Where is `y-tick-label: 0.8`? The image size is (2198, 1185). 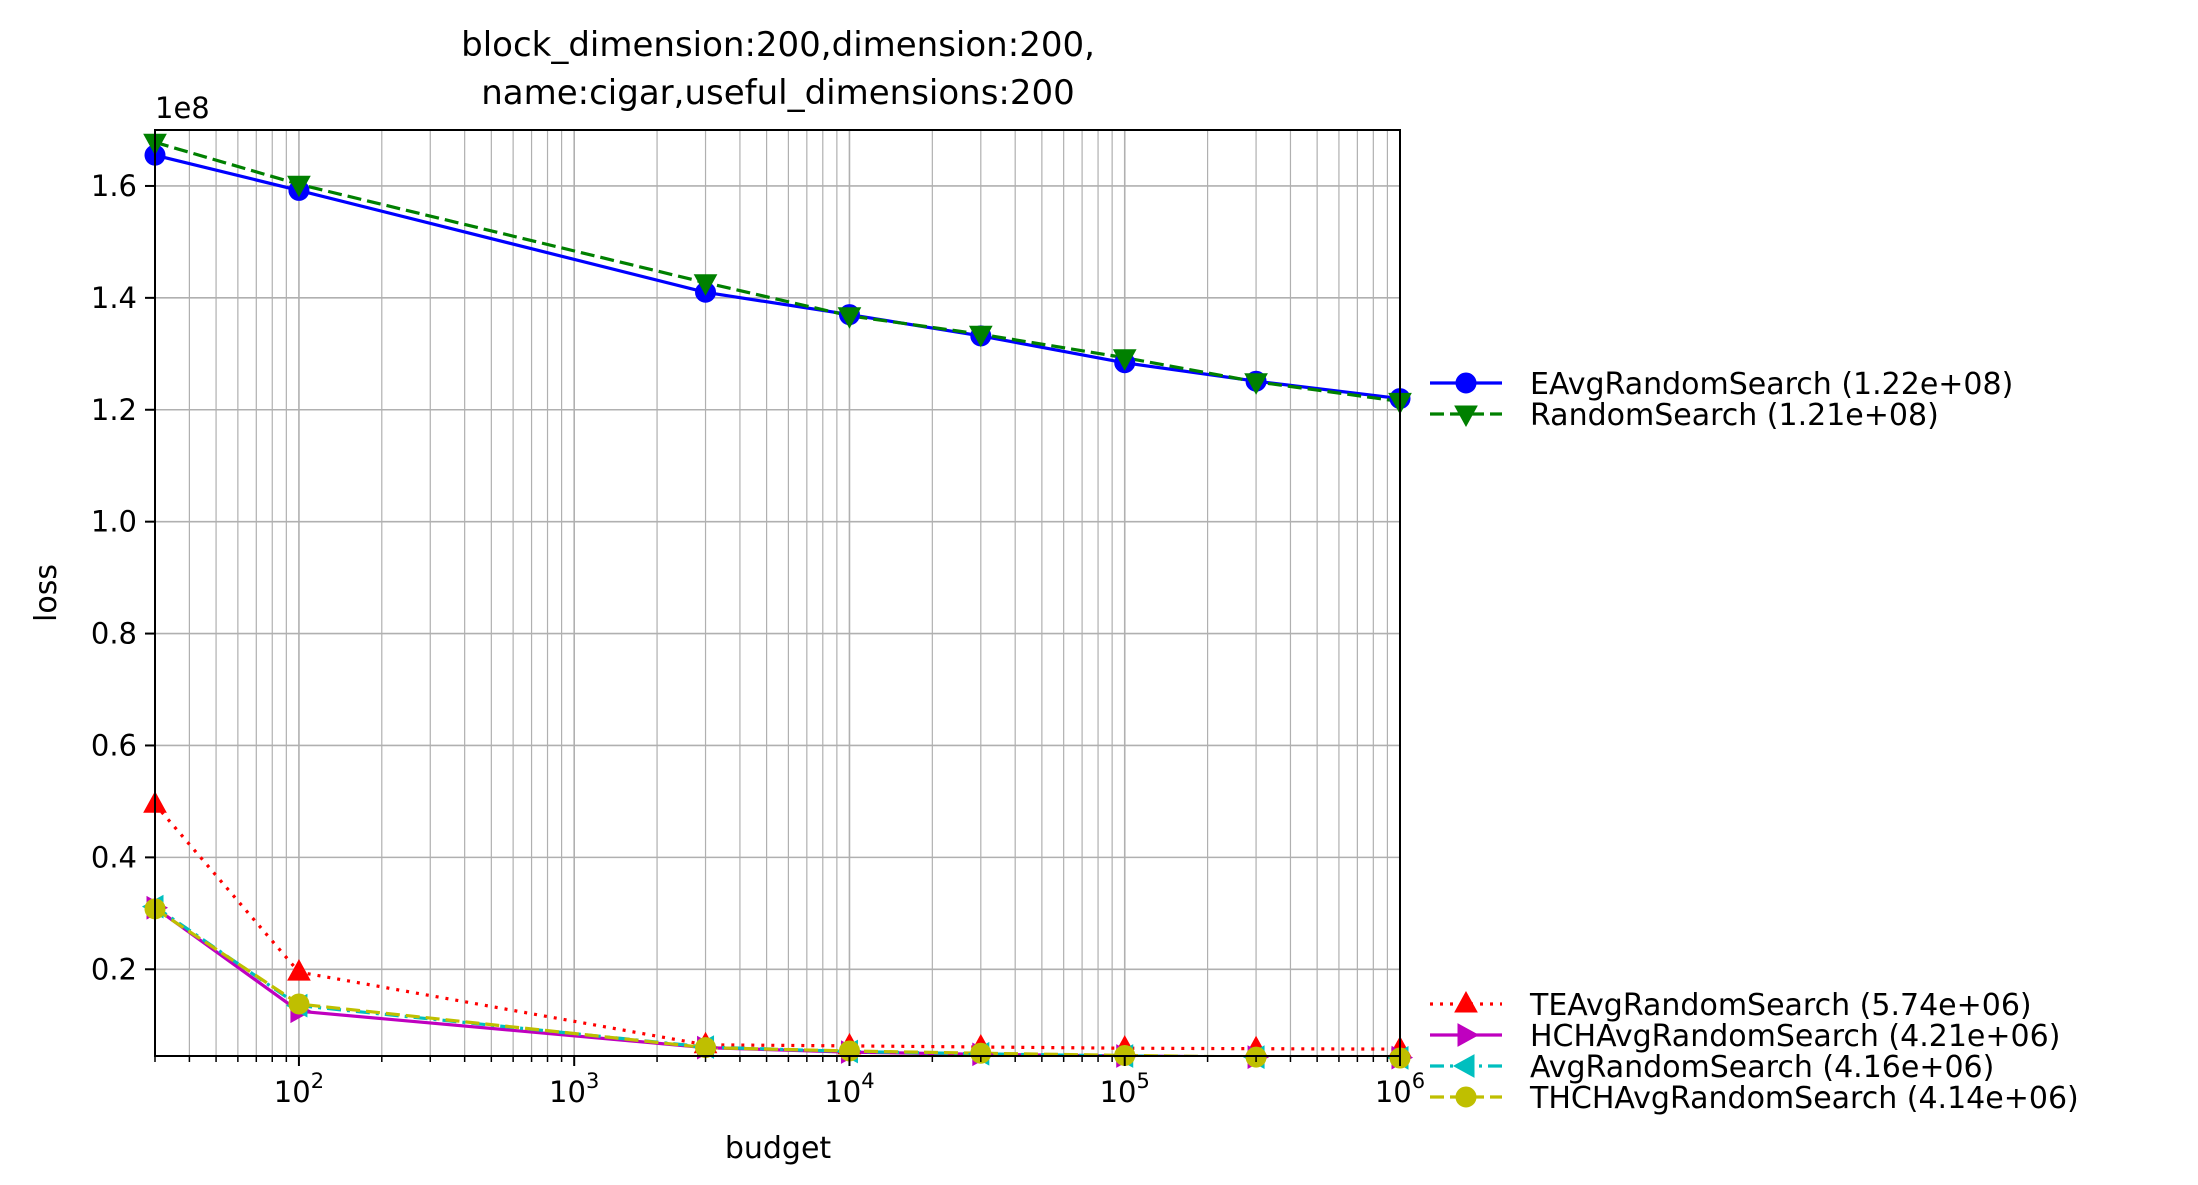 y-tick-label: 0.8 is located at coordinates (114, 634).